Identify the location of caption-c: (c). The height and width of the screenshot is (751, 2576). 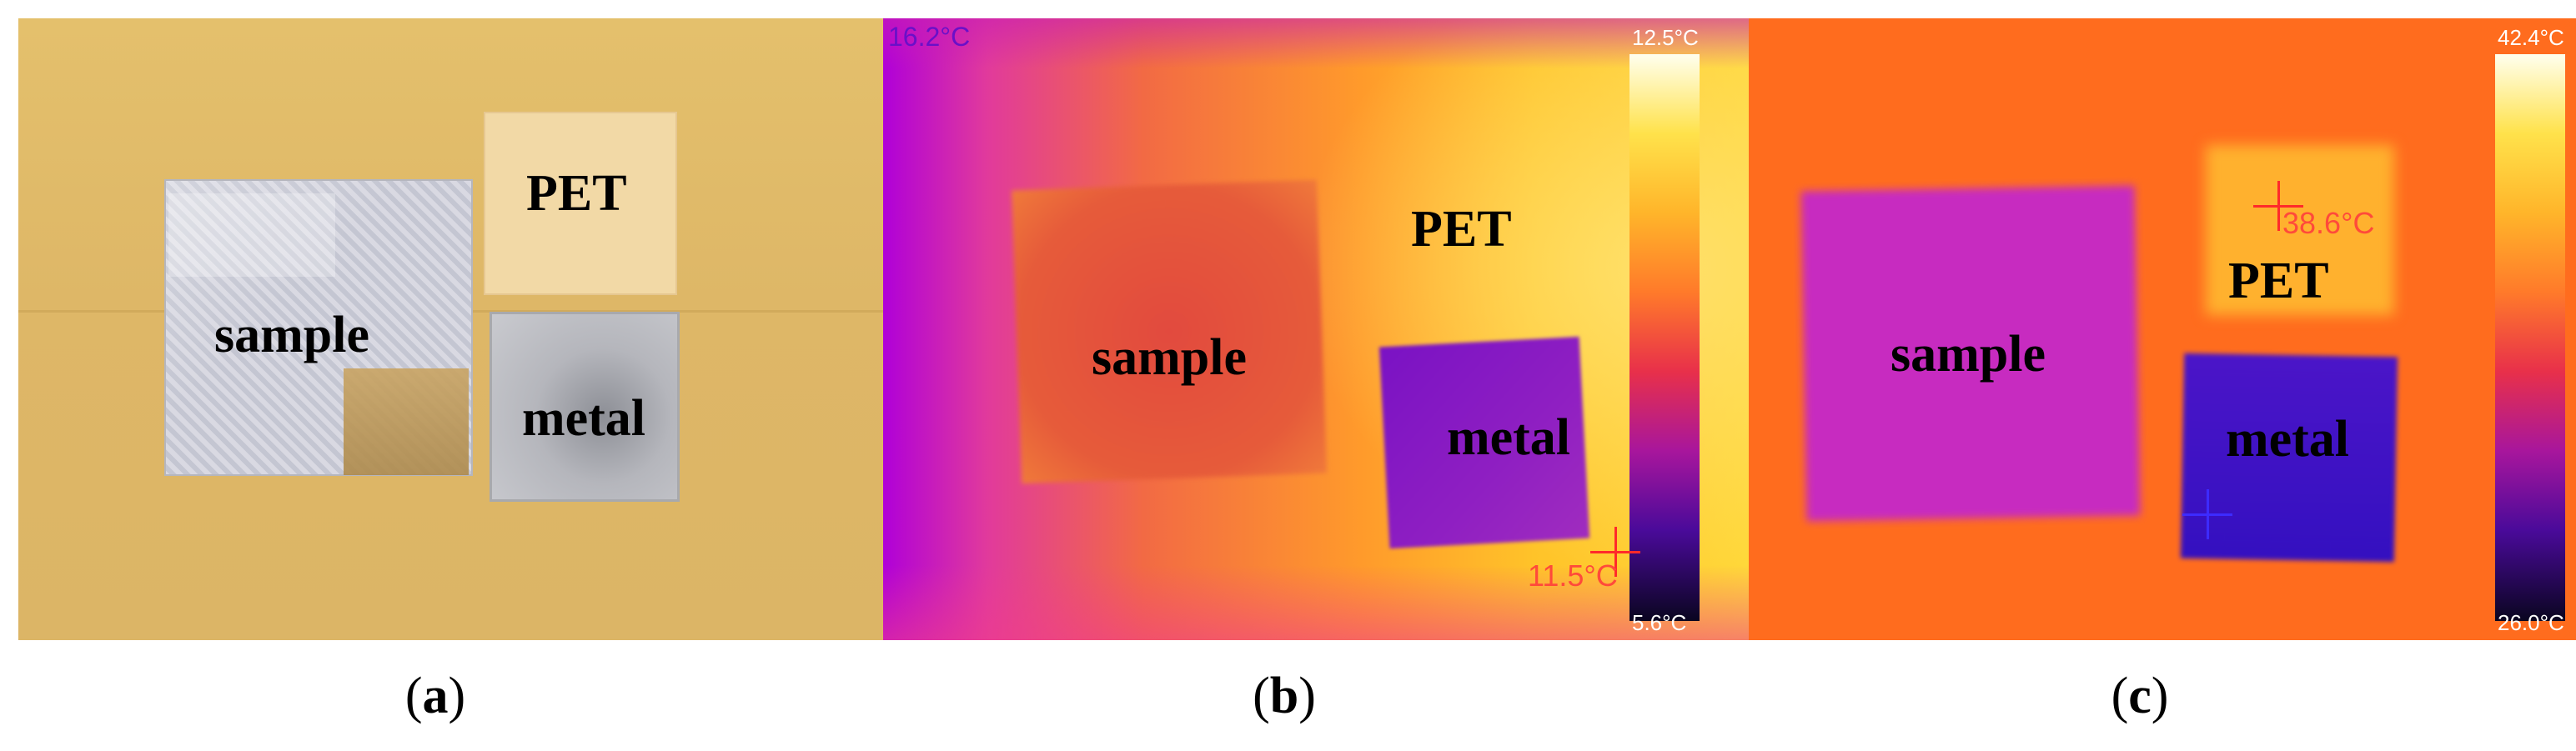
(2140, 696).